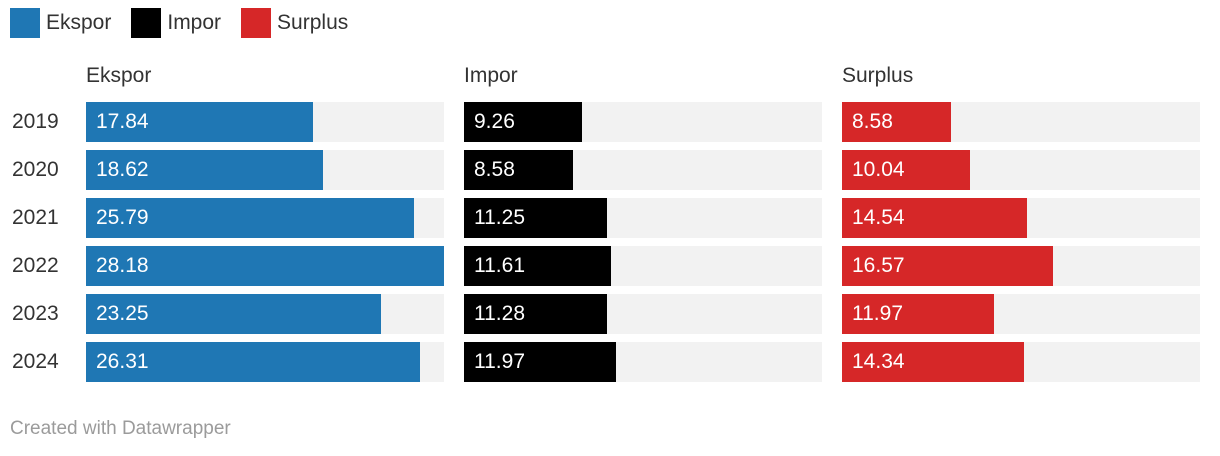 The width and height of the screenshot is (1220, 456). I want to click on legend: Ekspor Impor Surplus, so click(189, 23).